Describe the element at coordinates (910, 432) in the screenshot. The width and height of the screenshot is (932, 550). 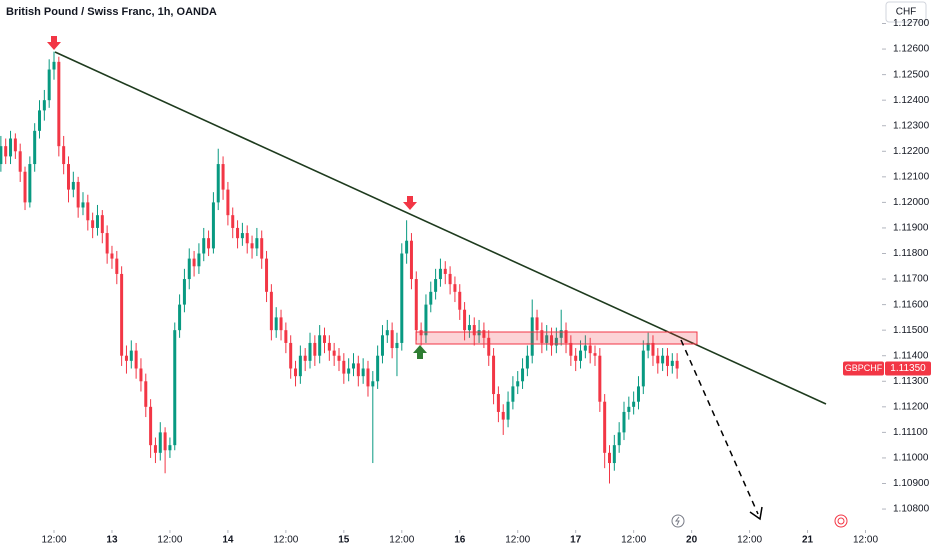
I see `y-tick-label: 1.11100` at that location.